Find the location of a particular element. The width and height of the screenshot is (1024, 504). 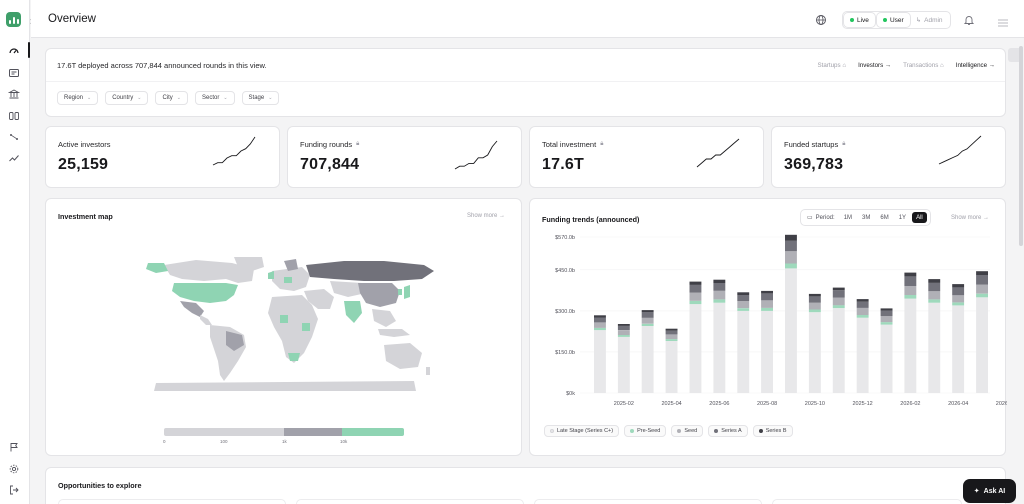

menu-icon is located at coordinates (1003, 23).